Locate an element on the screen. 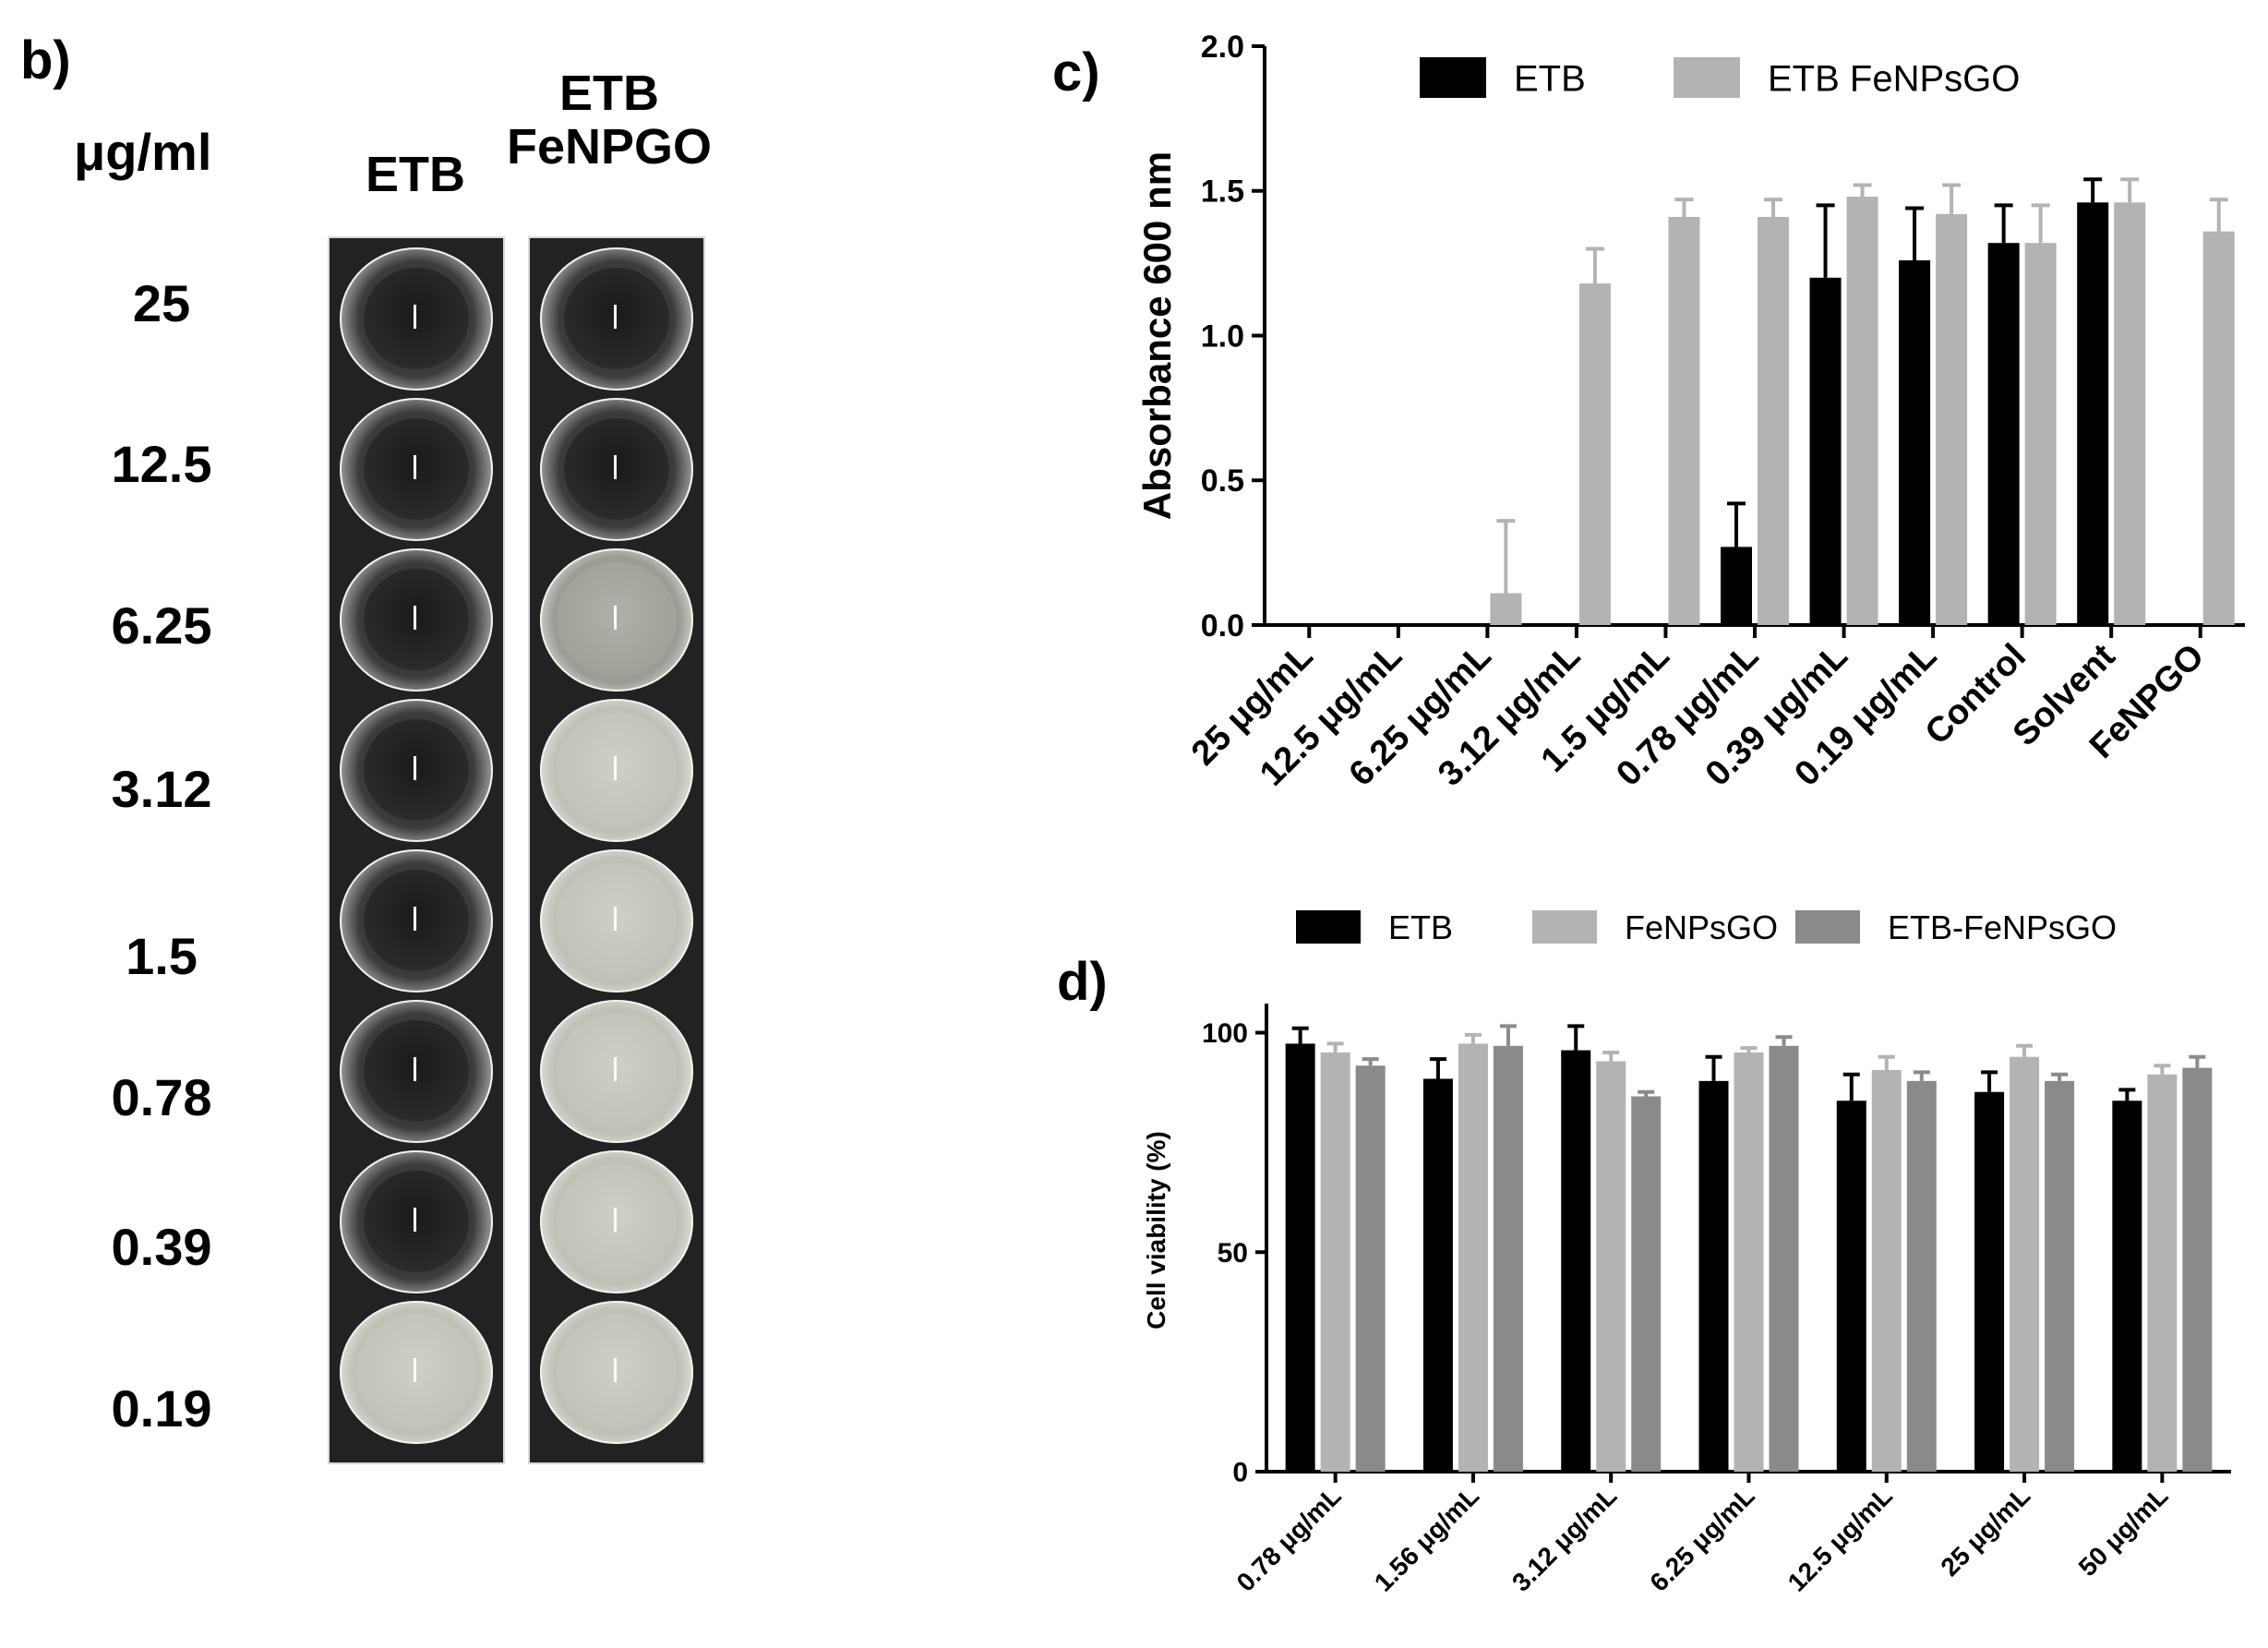 The width and height of the screenshot is (2268, 1648). x-tick-label: 50 μg/mL is located at coordinates (2123, 1531).